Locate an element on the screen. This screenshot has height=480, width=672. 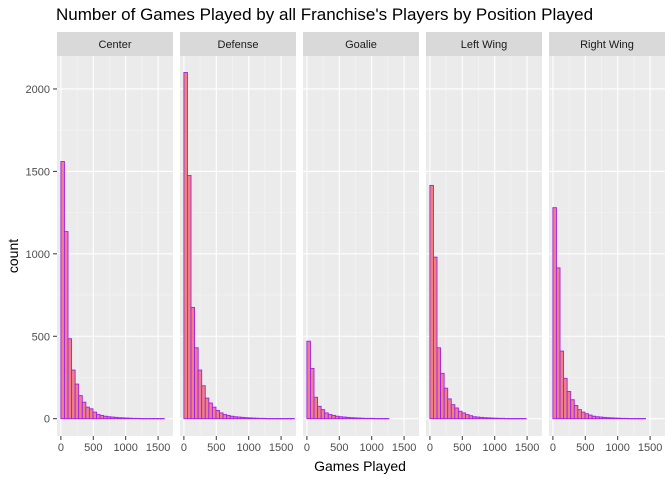
y-tick-label: 1000 is located at coordinates (38, 255).